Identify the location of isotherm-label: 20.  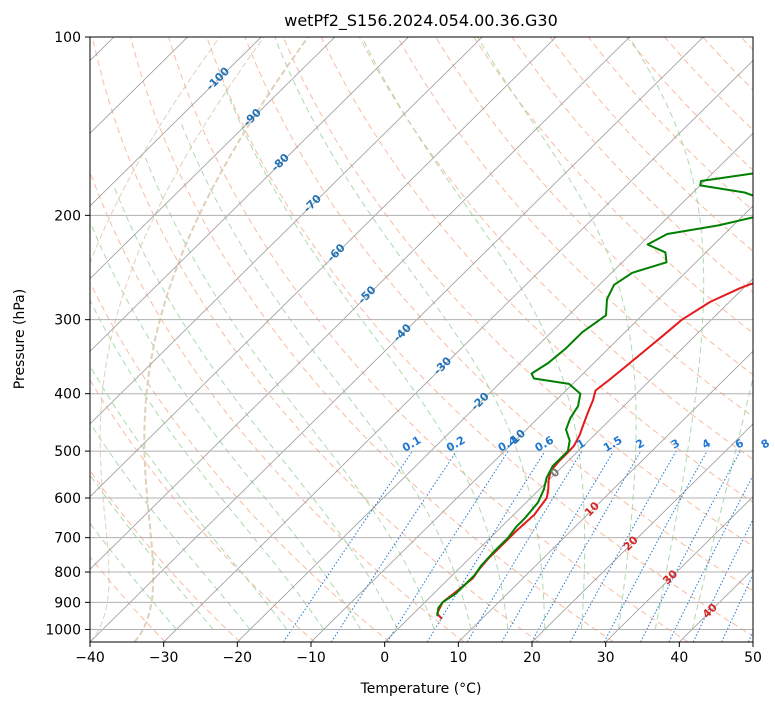
(631, 543).